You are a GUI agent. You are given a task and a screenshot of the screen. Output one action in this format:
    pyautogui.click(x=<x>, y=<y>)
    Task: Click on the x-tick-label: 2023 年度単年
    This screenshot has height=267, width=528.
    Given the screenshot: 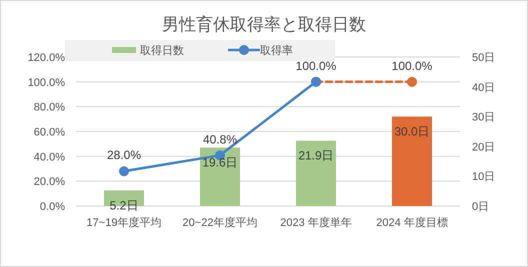 What is the action you would take?
    pyautogui.click(x=316, y=222)
    